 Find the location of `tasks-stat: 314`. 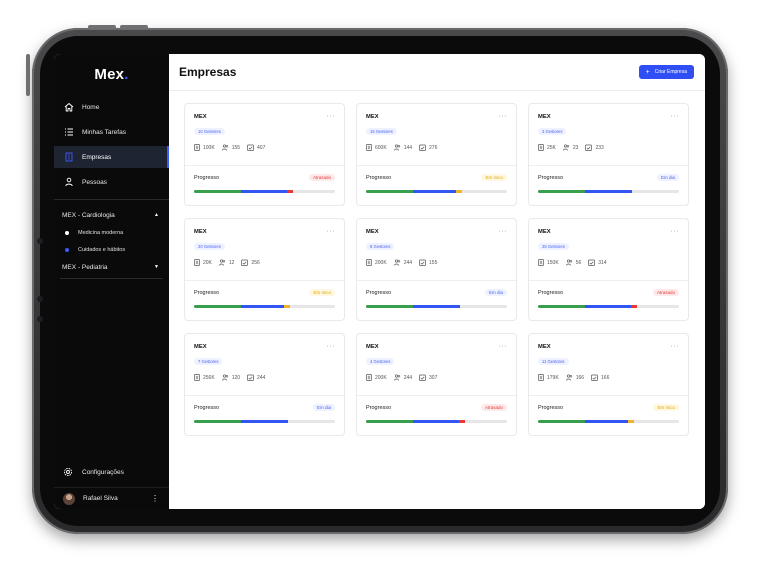

tasks-stat: 314 is located at coordinates (597, 262).